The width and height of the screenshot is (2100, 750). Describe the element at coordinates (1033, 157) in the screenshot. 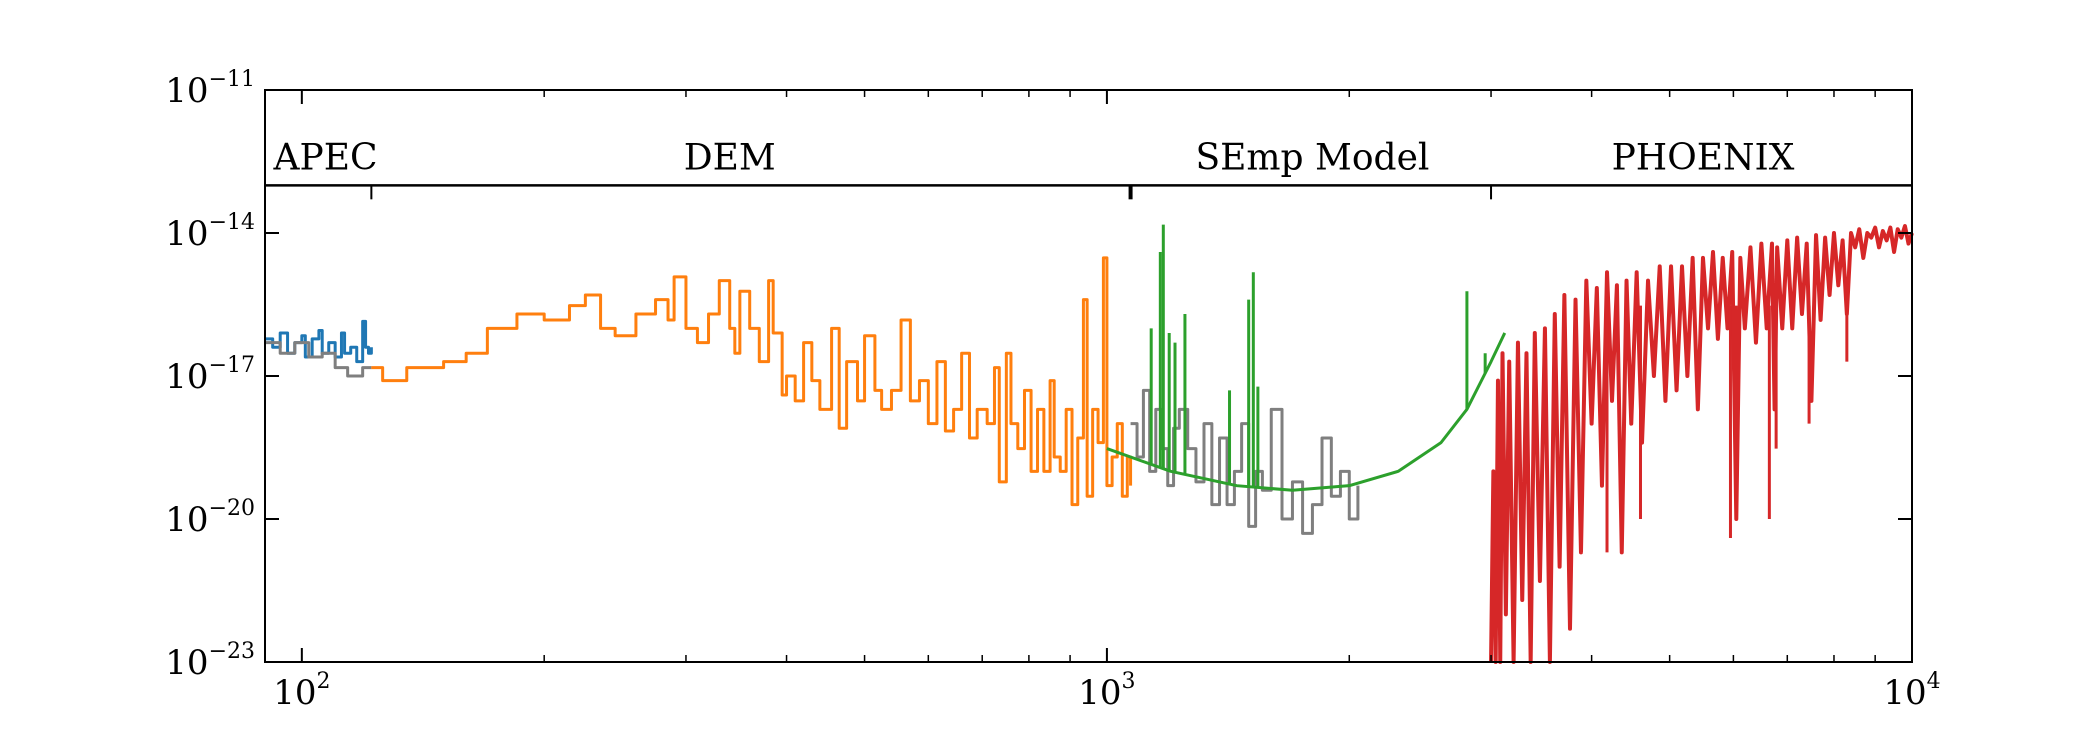

I see `region-labels: APEC DEM SEmp Model PHOENIX` at that location.